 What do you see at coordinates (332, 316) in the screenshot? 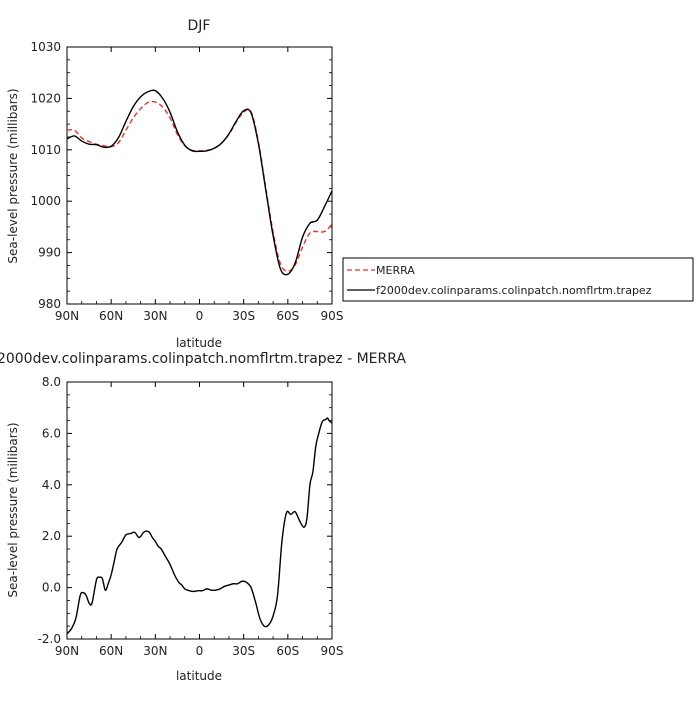
I see `chart-top-x-tick-label: 90S` at bounding box center [332, 316].